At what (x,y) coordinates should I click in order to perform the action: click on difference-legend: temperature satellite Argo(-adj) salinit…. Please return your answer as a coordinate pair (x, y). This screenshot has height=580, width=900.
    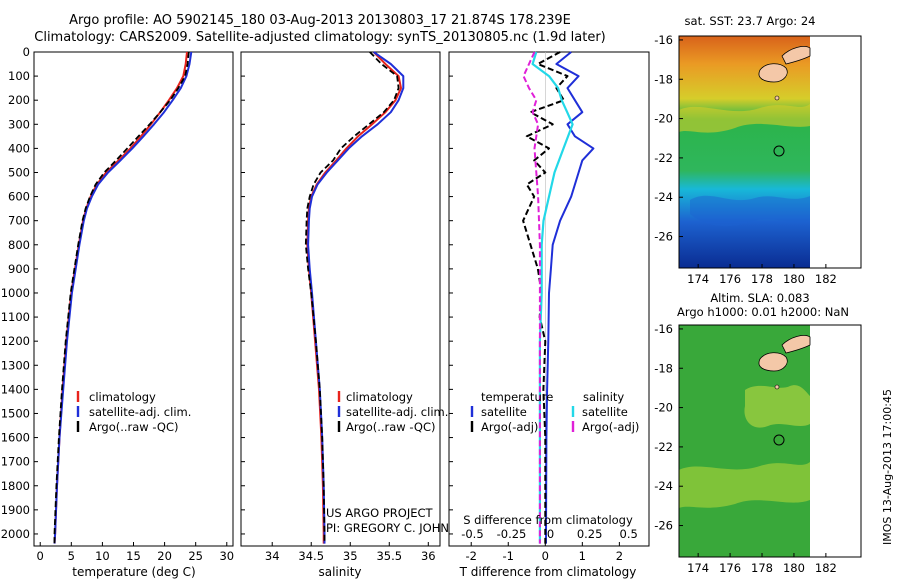
    Looking at the image, I should click on (554, 412).